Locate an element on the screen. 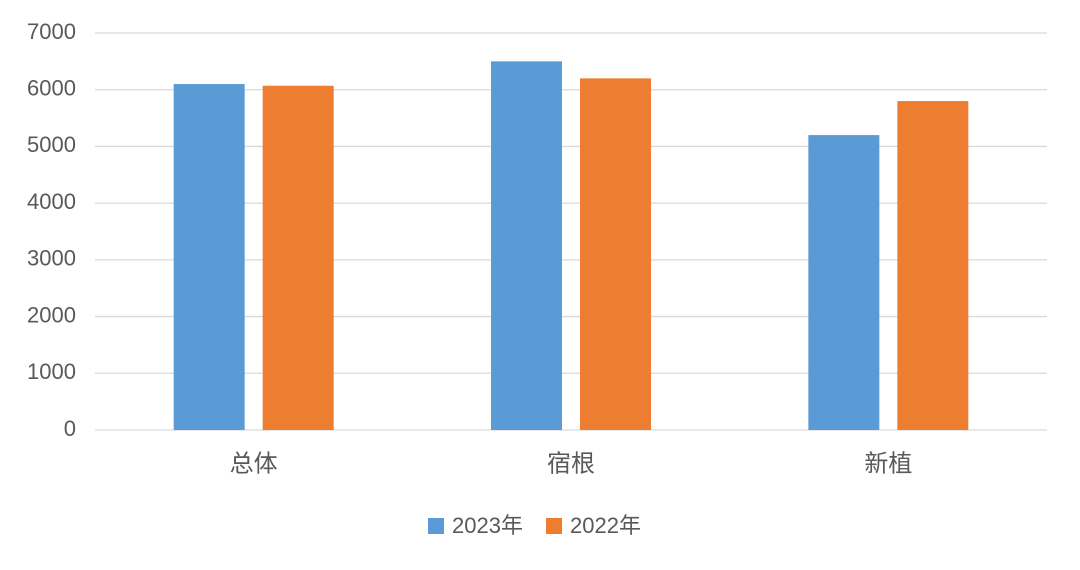  y-tick-label: 7000 is located at coordinates (51, 31).